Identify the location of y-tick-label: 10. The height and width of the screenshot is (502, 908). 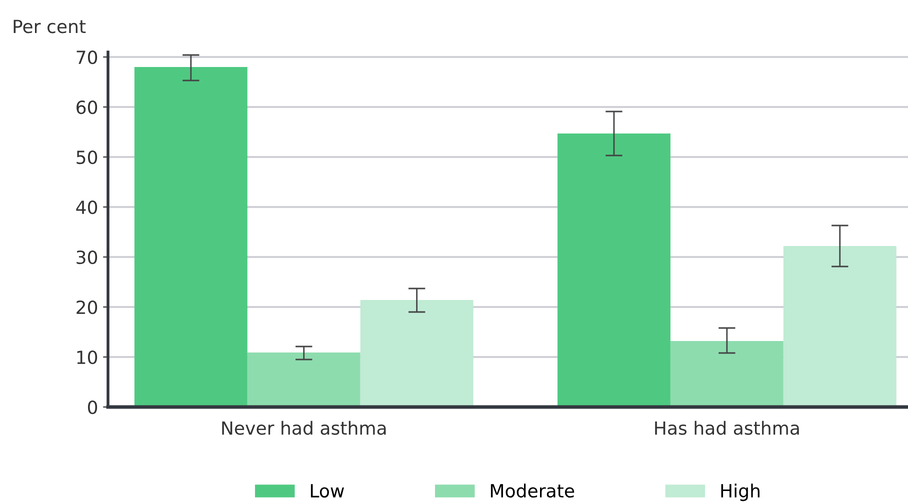
(87, 357).